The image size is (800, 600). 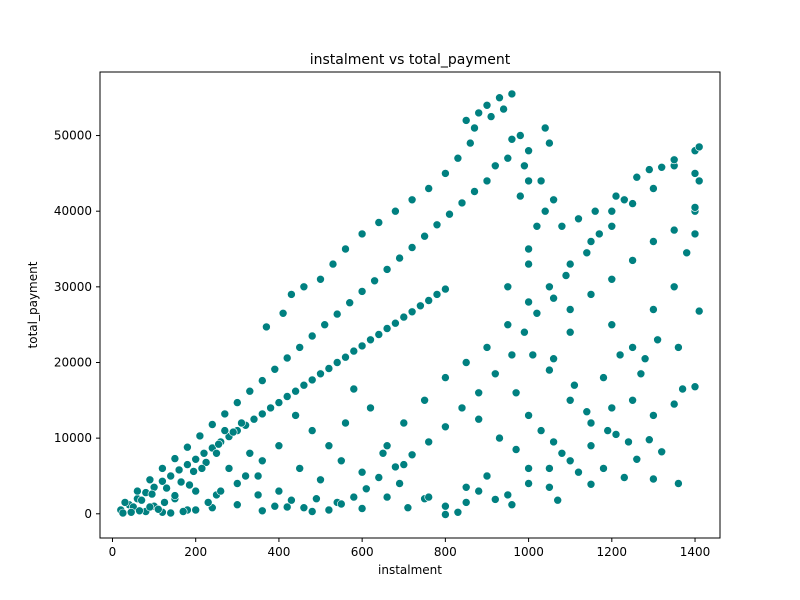 I want to click on x-tick-label: 0, so click(x=113, y=552).